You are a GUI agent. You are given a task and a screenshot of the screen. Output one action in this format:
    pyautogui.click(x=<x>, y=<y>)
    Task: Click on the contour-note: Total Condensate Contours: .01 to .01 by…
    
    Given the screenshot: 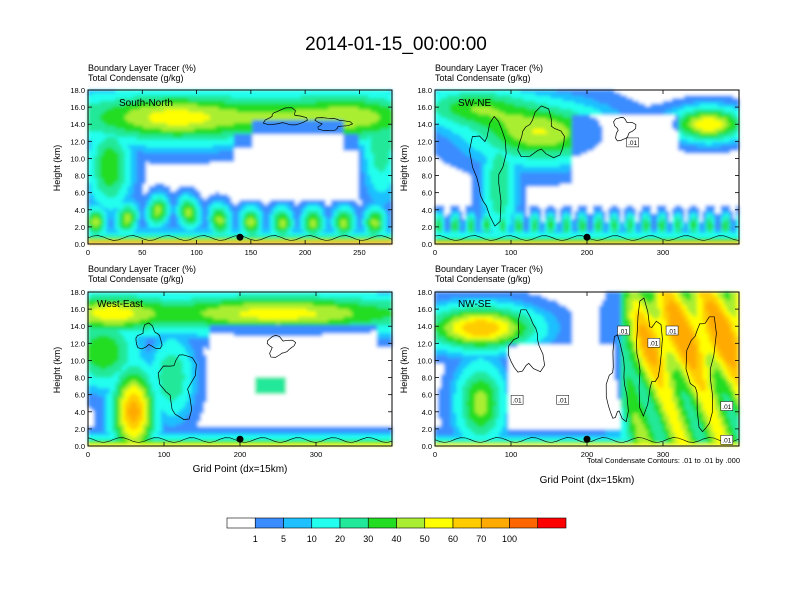 What is the action you would take?
    pyautogui.click(x=663, y=460)
    